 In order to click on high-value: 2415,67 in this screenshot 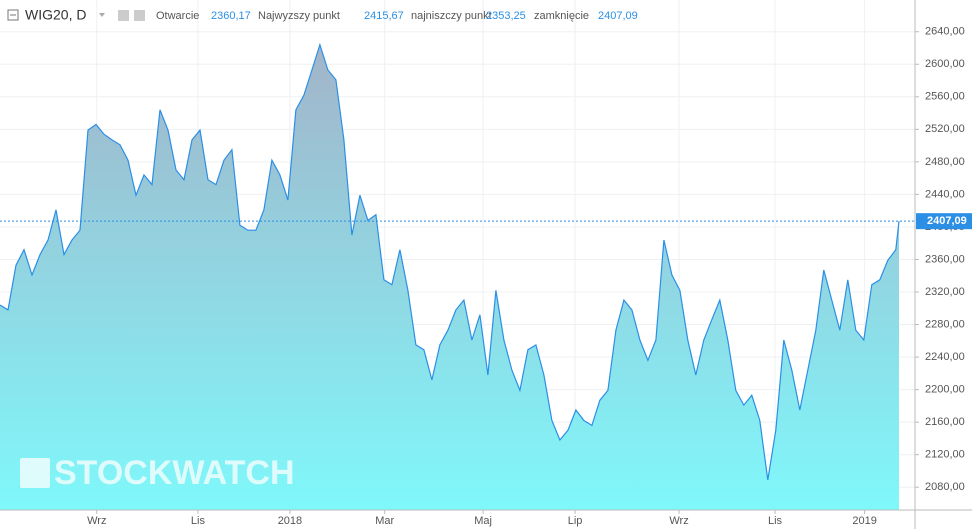, I will do `click(384, 16)`.